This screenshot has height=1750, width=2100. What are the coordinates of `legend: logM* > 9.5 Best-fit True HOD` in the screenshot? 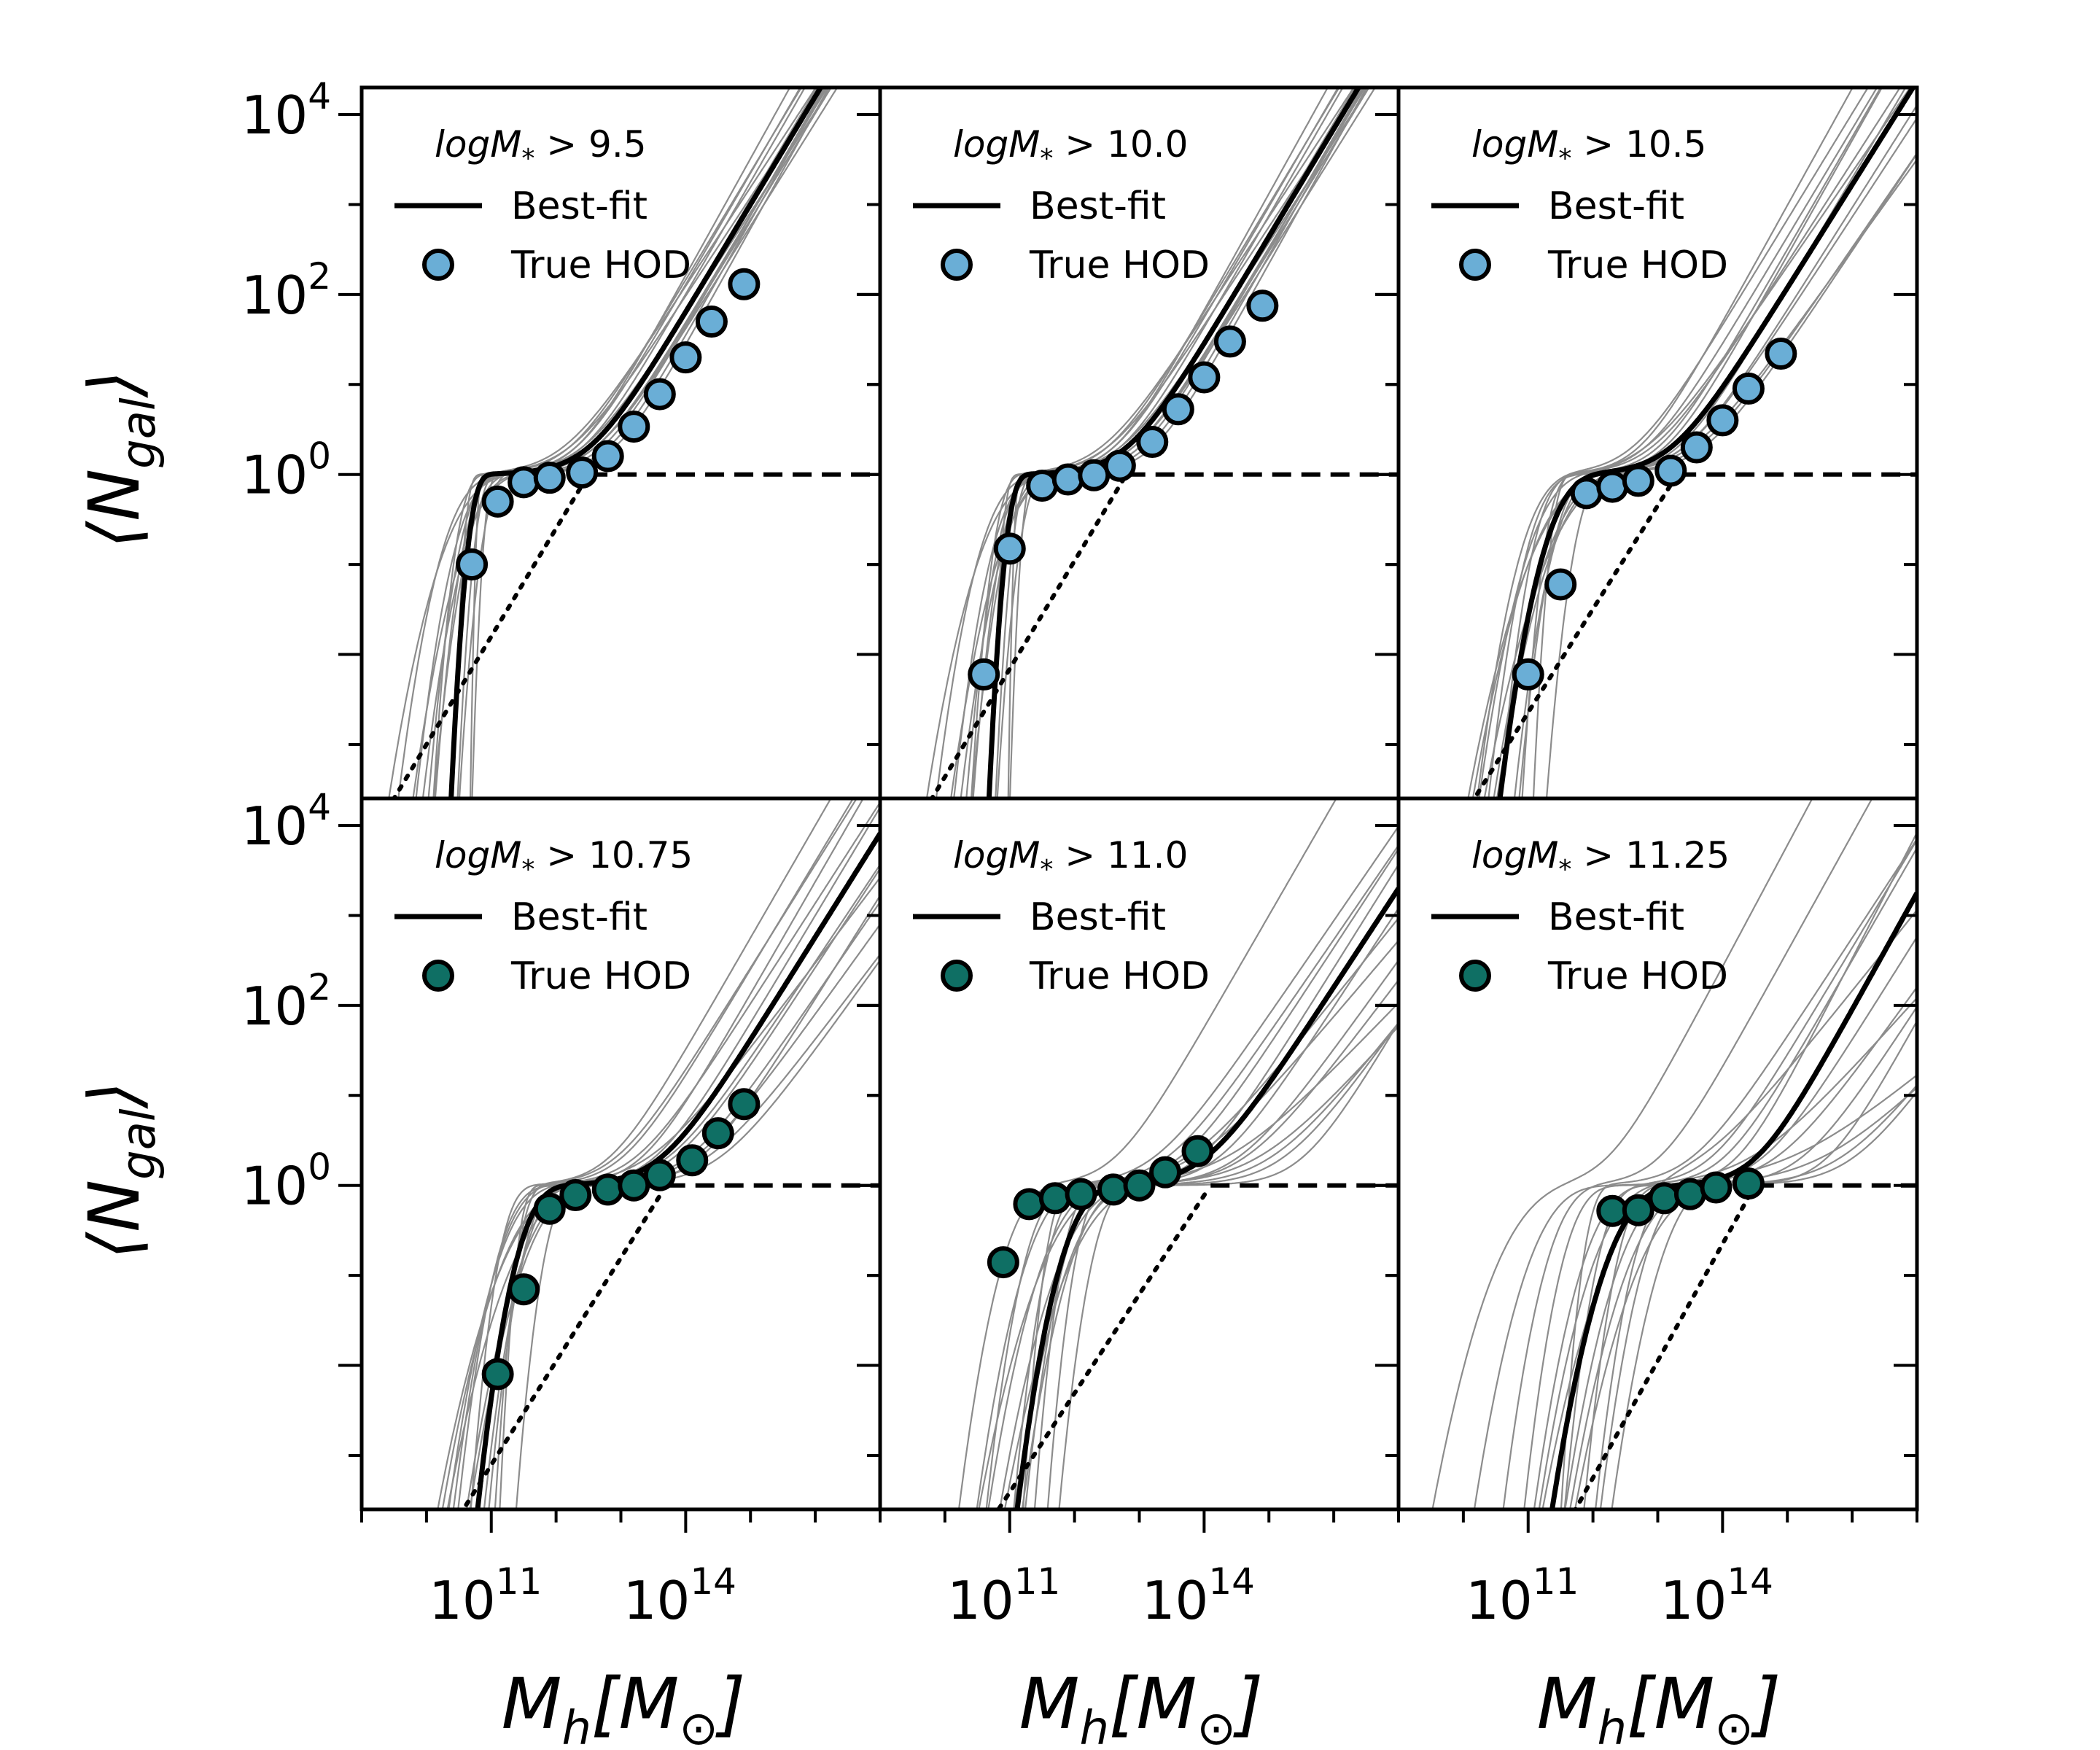 It's located at (542, 205).